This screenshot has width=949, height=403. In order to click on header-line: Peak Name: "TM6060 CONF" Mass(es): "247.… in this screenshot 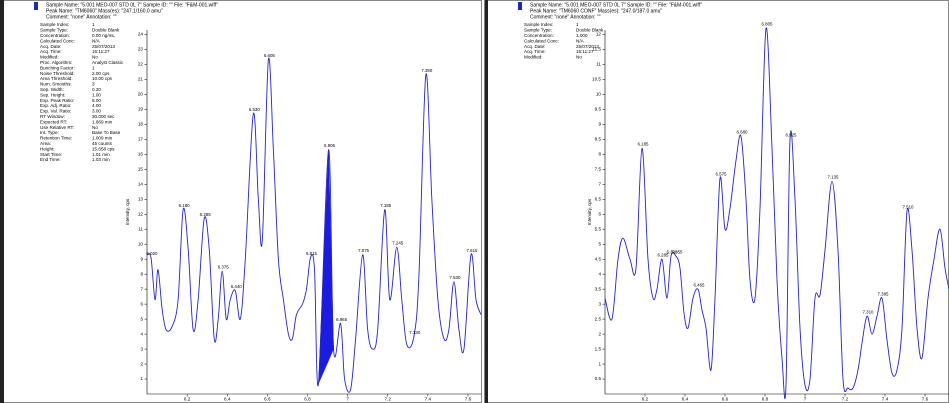, I will do `click(596, 11)`.